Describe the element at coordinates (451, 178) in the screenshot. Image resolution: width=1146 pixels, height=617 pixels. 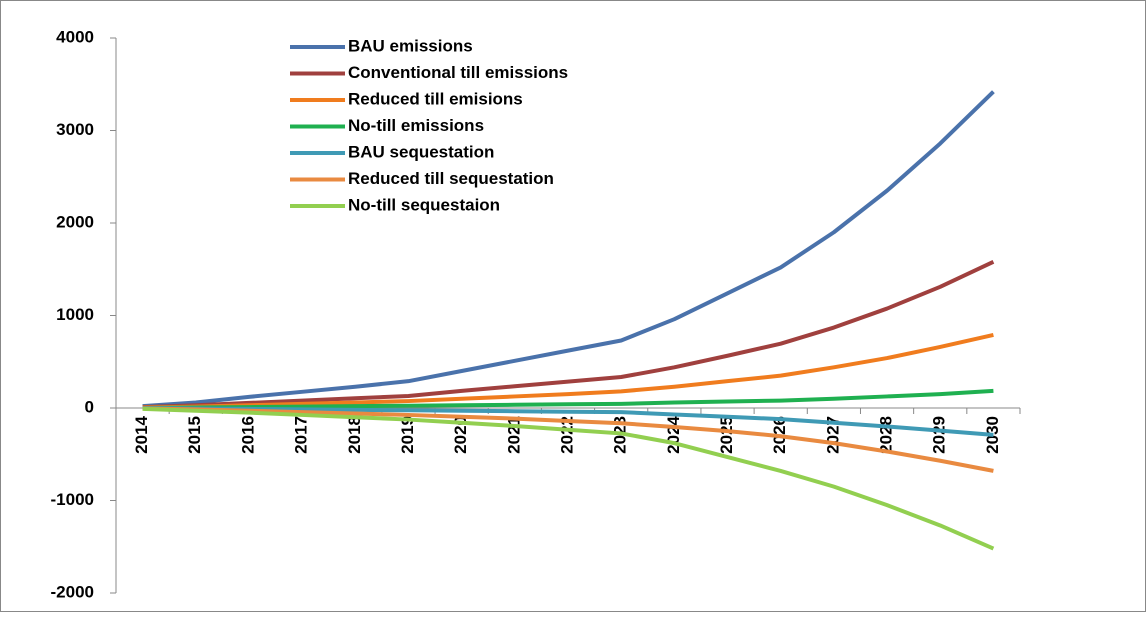
I see `legend-label: Reduced till sequestation` at that location.